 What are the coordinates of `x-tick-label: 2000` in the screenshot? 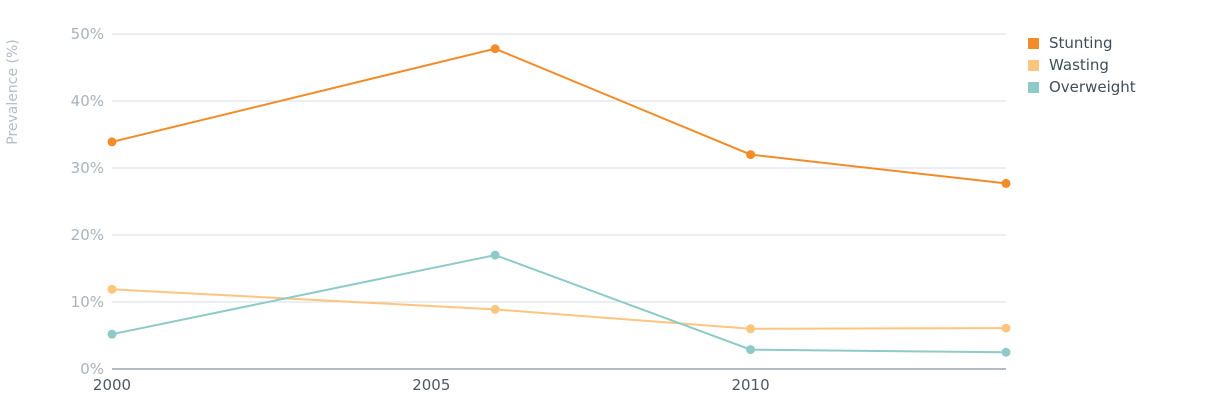 It's located at (112, 385).